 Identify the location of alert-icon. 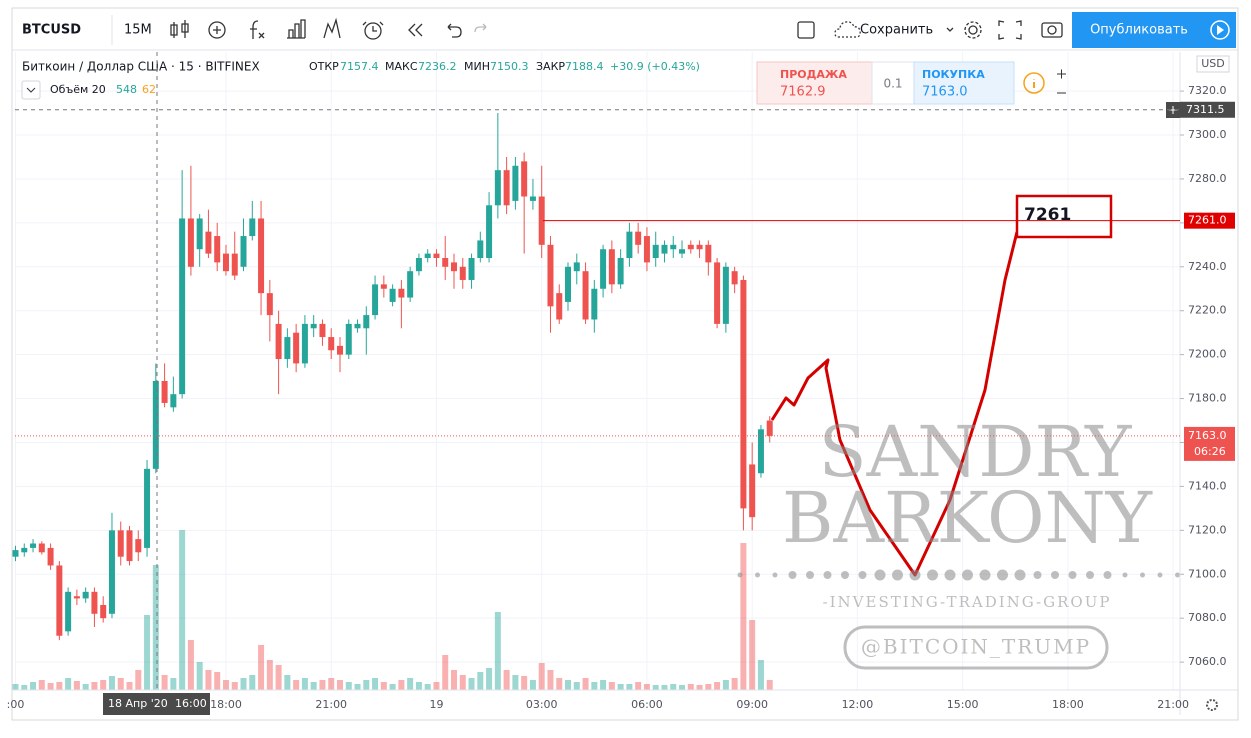
(373, 31).